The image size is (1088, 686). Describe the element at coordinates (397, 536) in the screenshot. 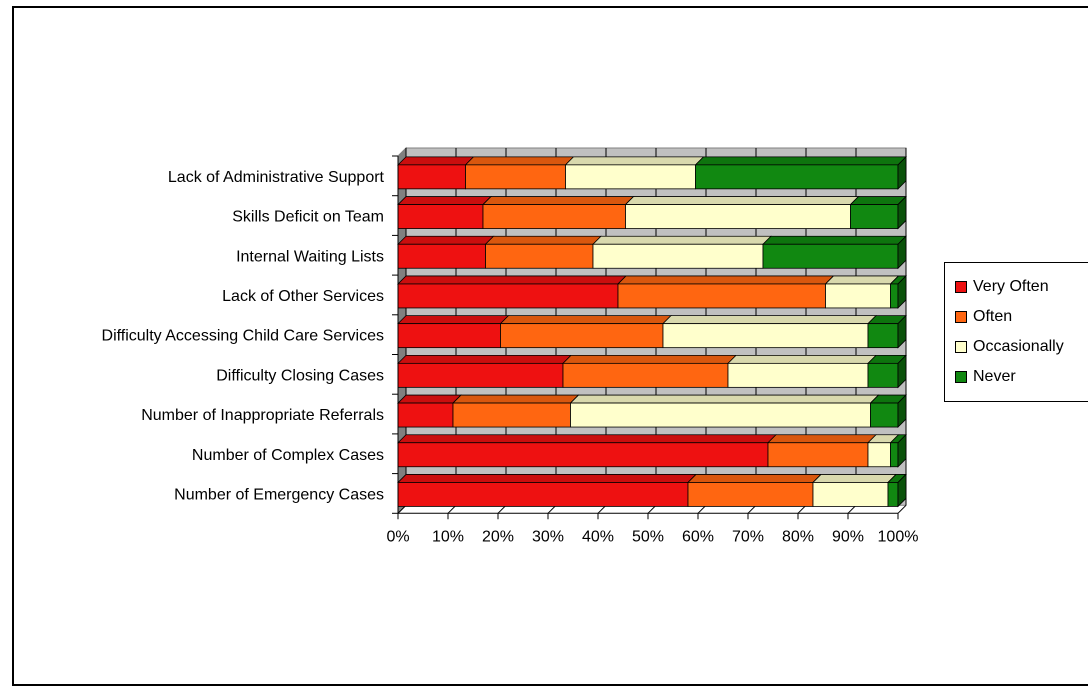

I see `x-tick-label: 0%` at that location.